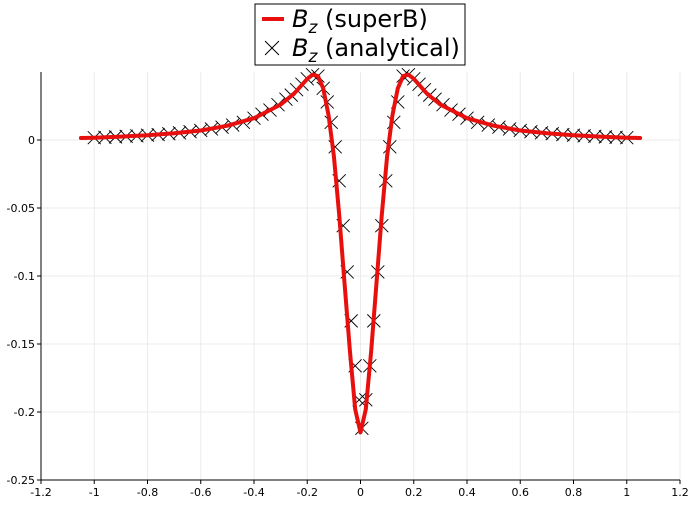 The image size is (699, 506). I want to click on y-tick-label: 0, so click(31, 140).